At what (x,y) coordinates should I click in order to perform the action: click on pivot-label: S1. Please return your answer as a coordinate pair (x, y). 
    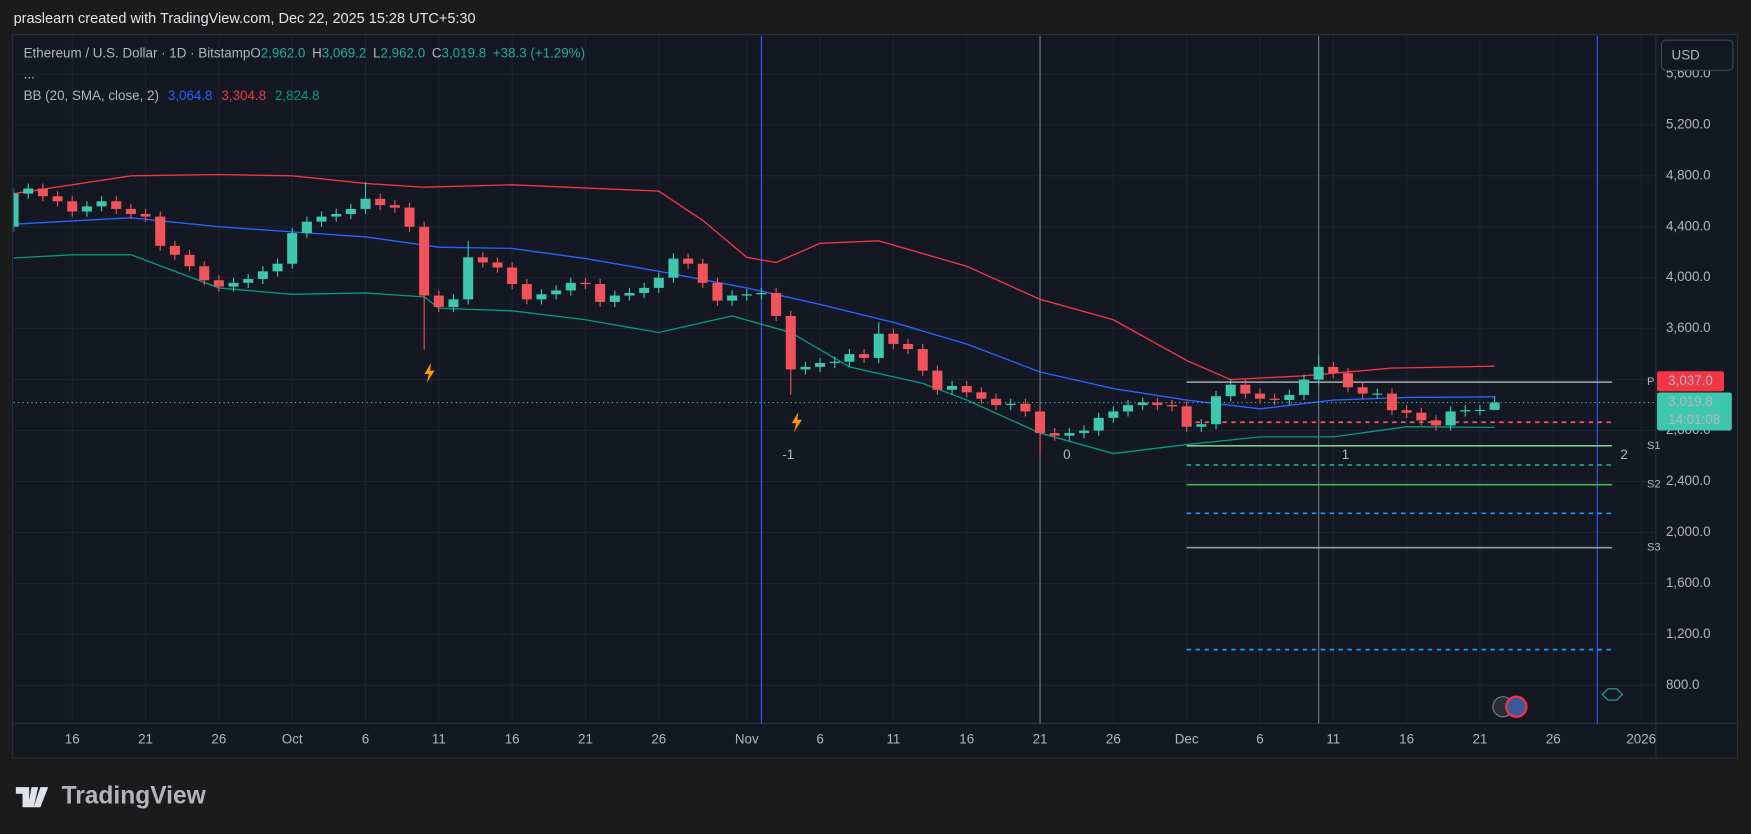
    Looking at the image, I should click on (1654, 446).